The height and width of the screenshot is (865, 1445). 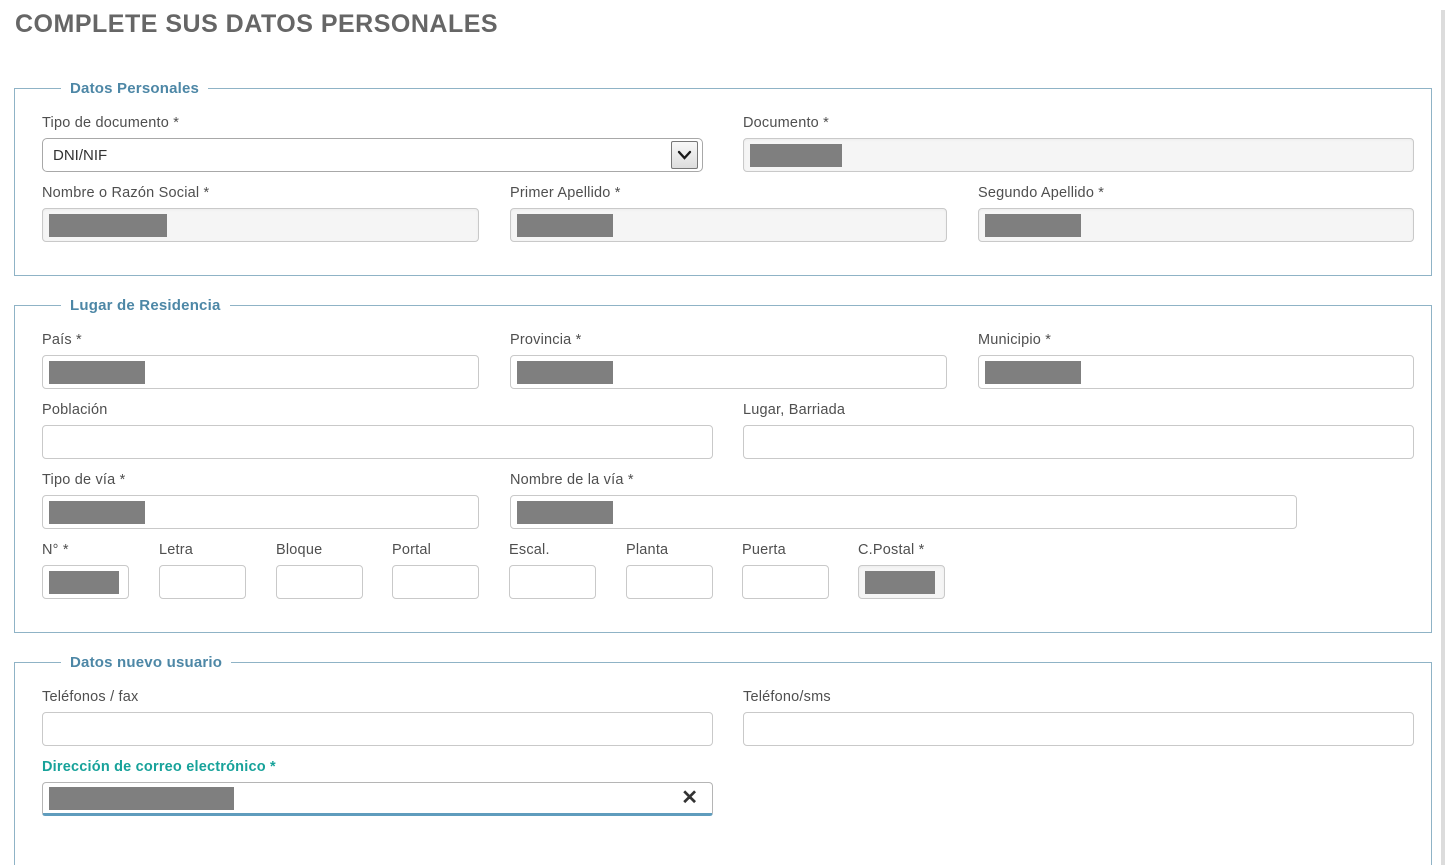 I want to click on numero-label: N° *, so click(x=55, y=550).